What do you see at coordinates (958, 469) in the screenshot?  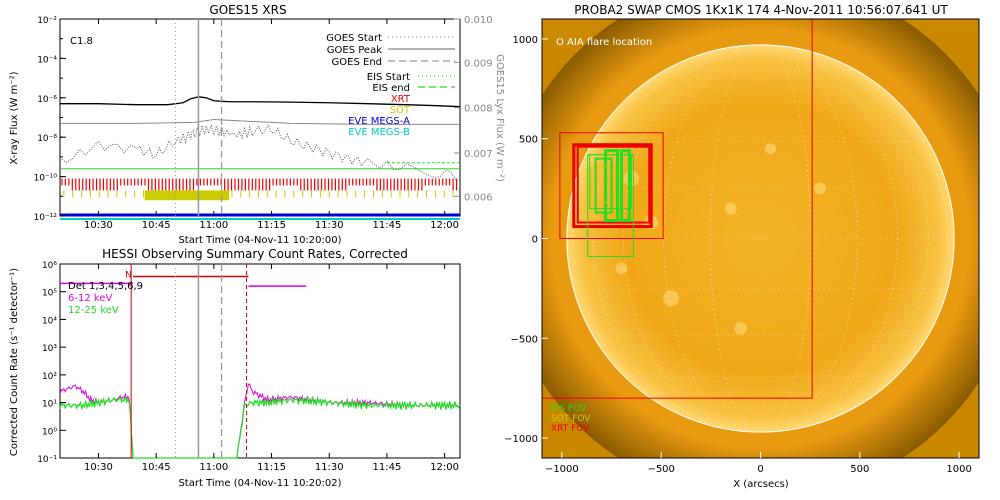 I see `swap-xtick-label: 1000` at bounding box center [958, 469].